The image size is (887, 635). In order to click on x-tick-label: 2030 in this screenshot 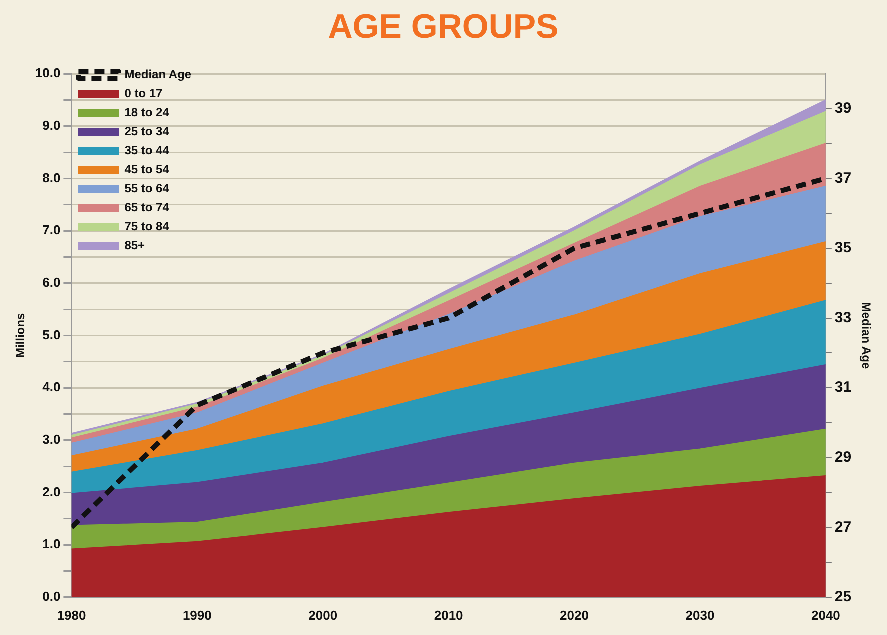, I will do `click(700, 615)`.